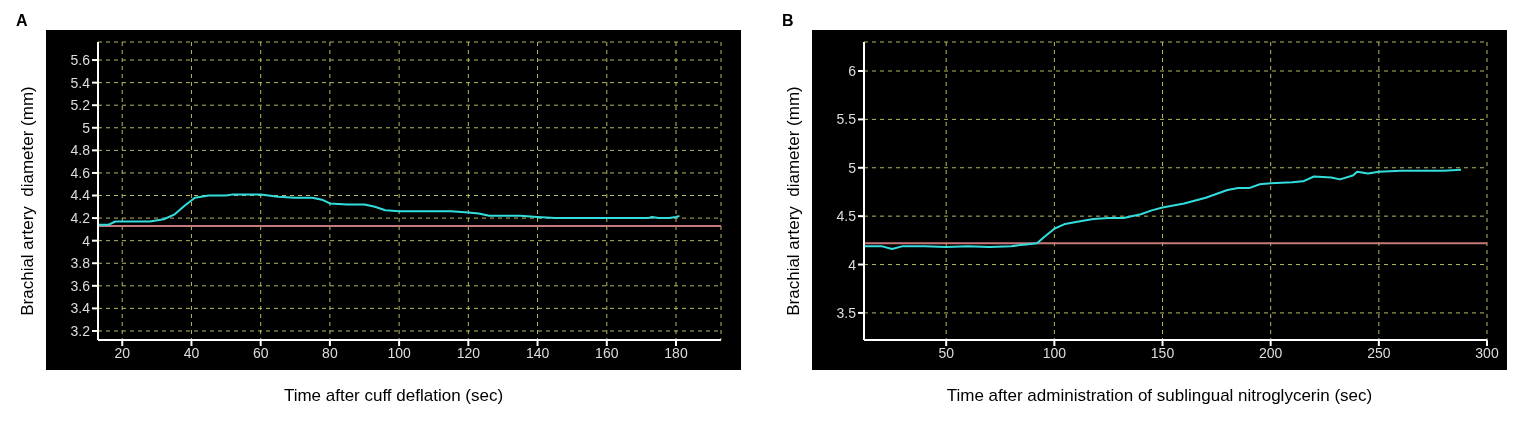 The height and width of the screenshot is (441, 1522). What do you see at coordinates (260, 352) in the screenshot?
I see `x-tick-label: 60` at bounding box center [260, 352].